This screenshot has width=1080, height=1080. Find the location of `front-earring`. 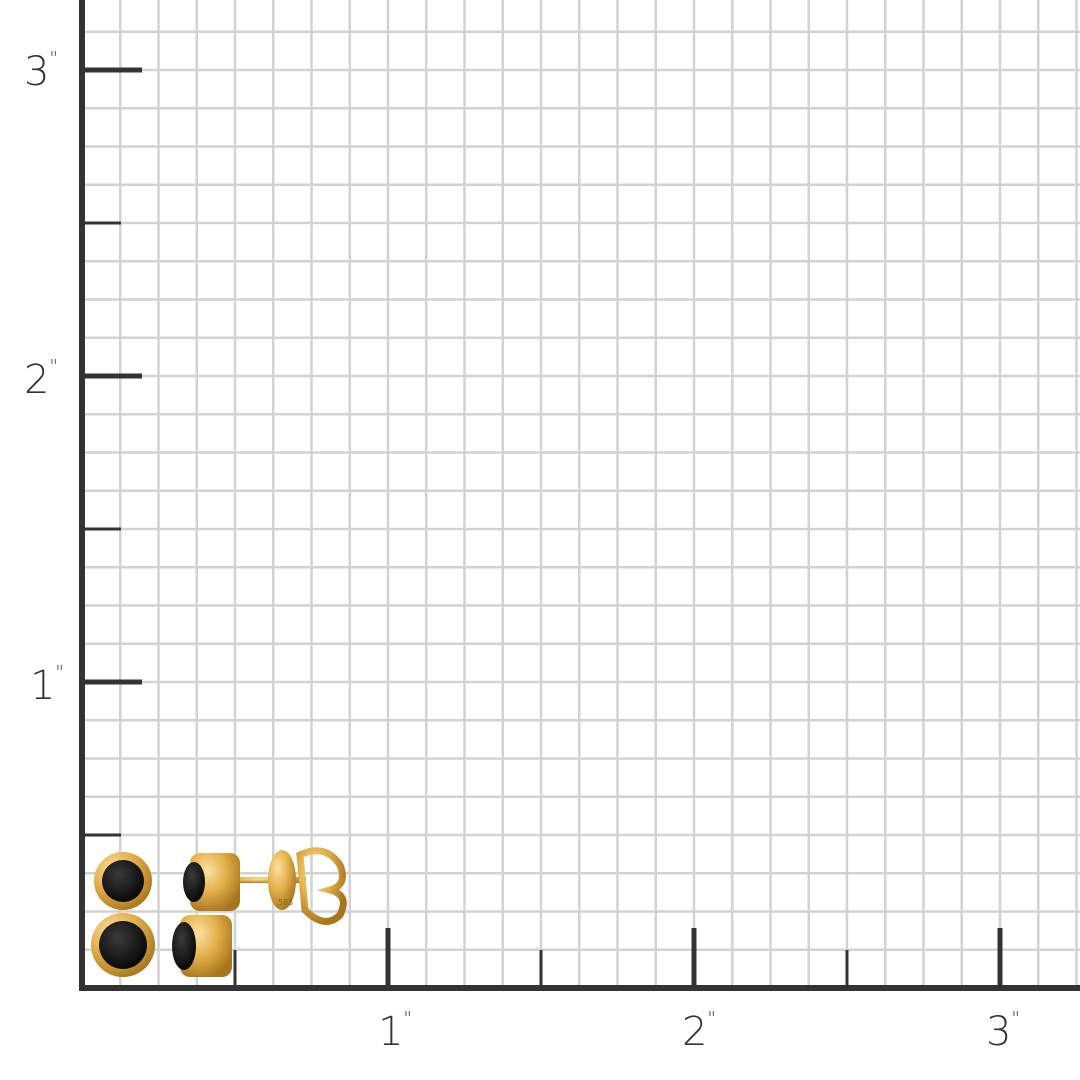

front-earring is located at coordinates (123, 914).